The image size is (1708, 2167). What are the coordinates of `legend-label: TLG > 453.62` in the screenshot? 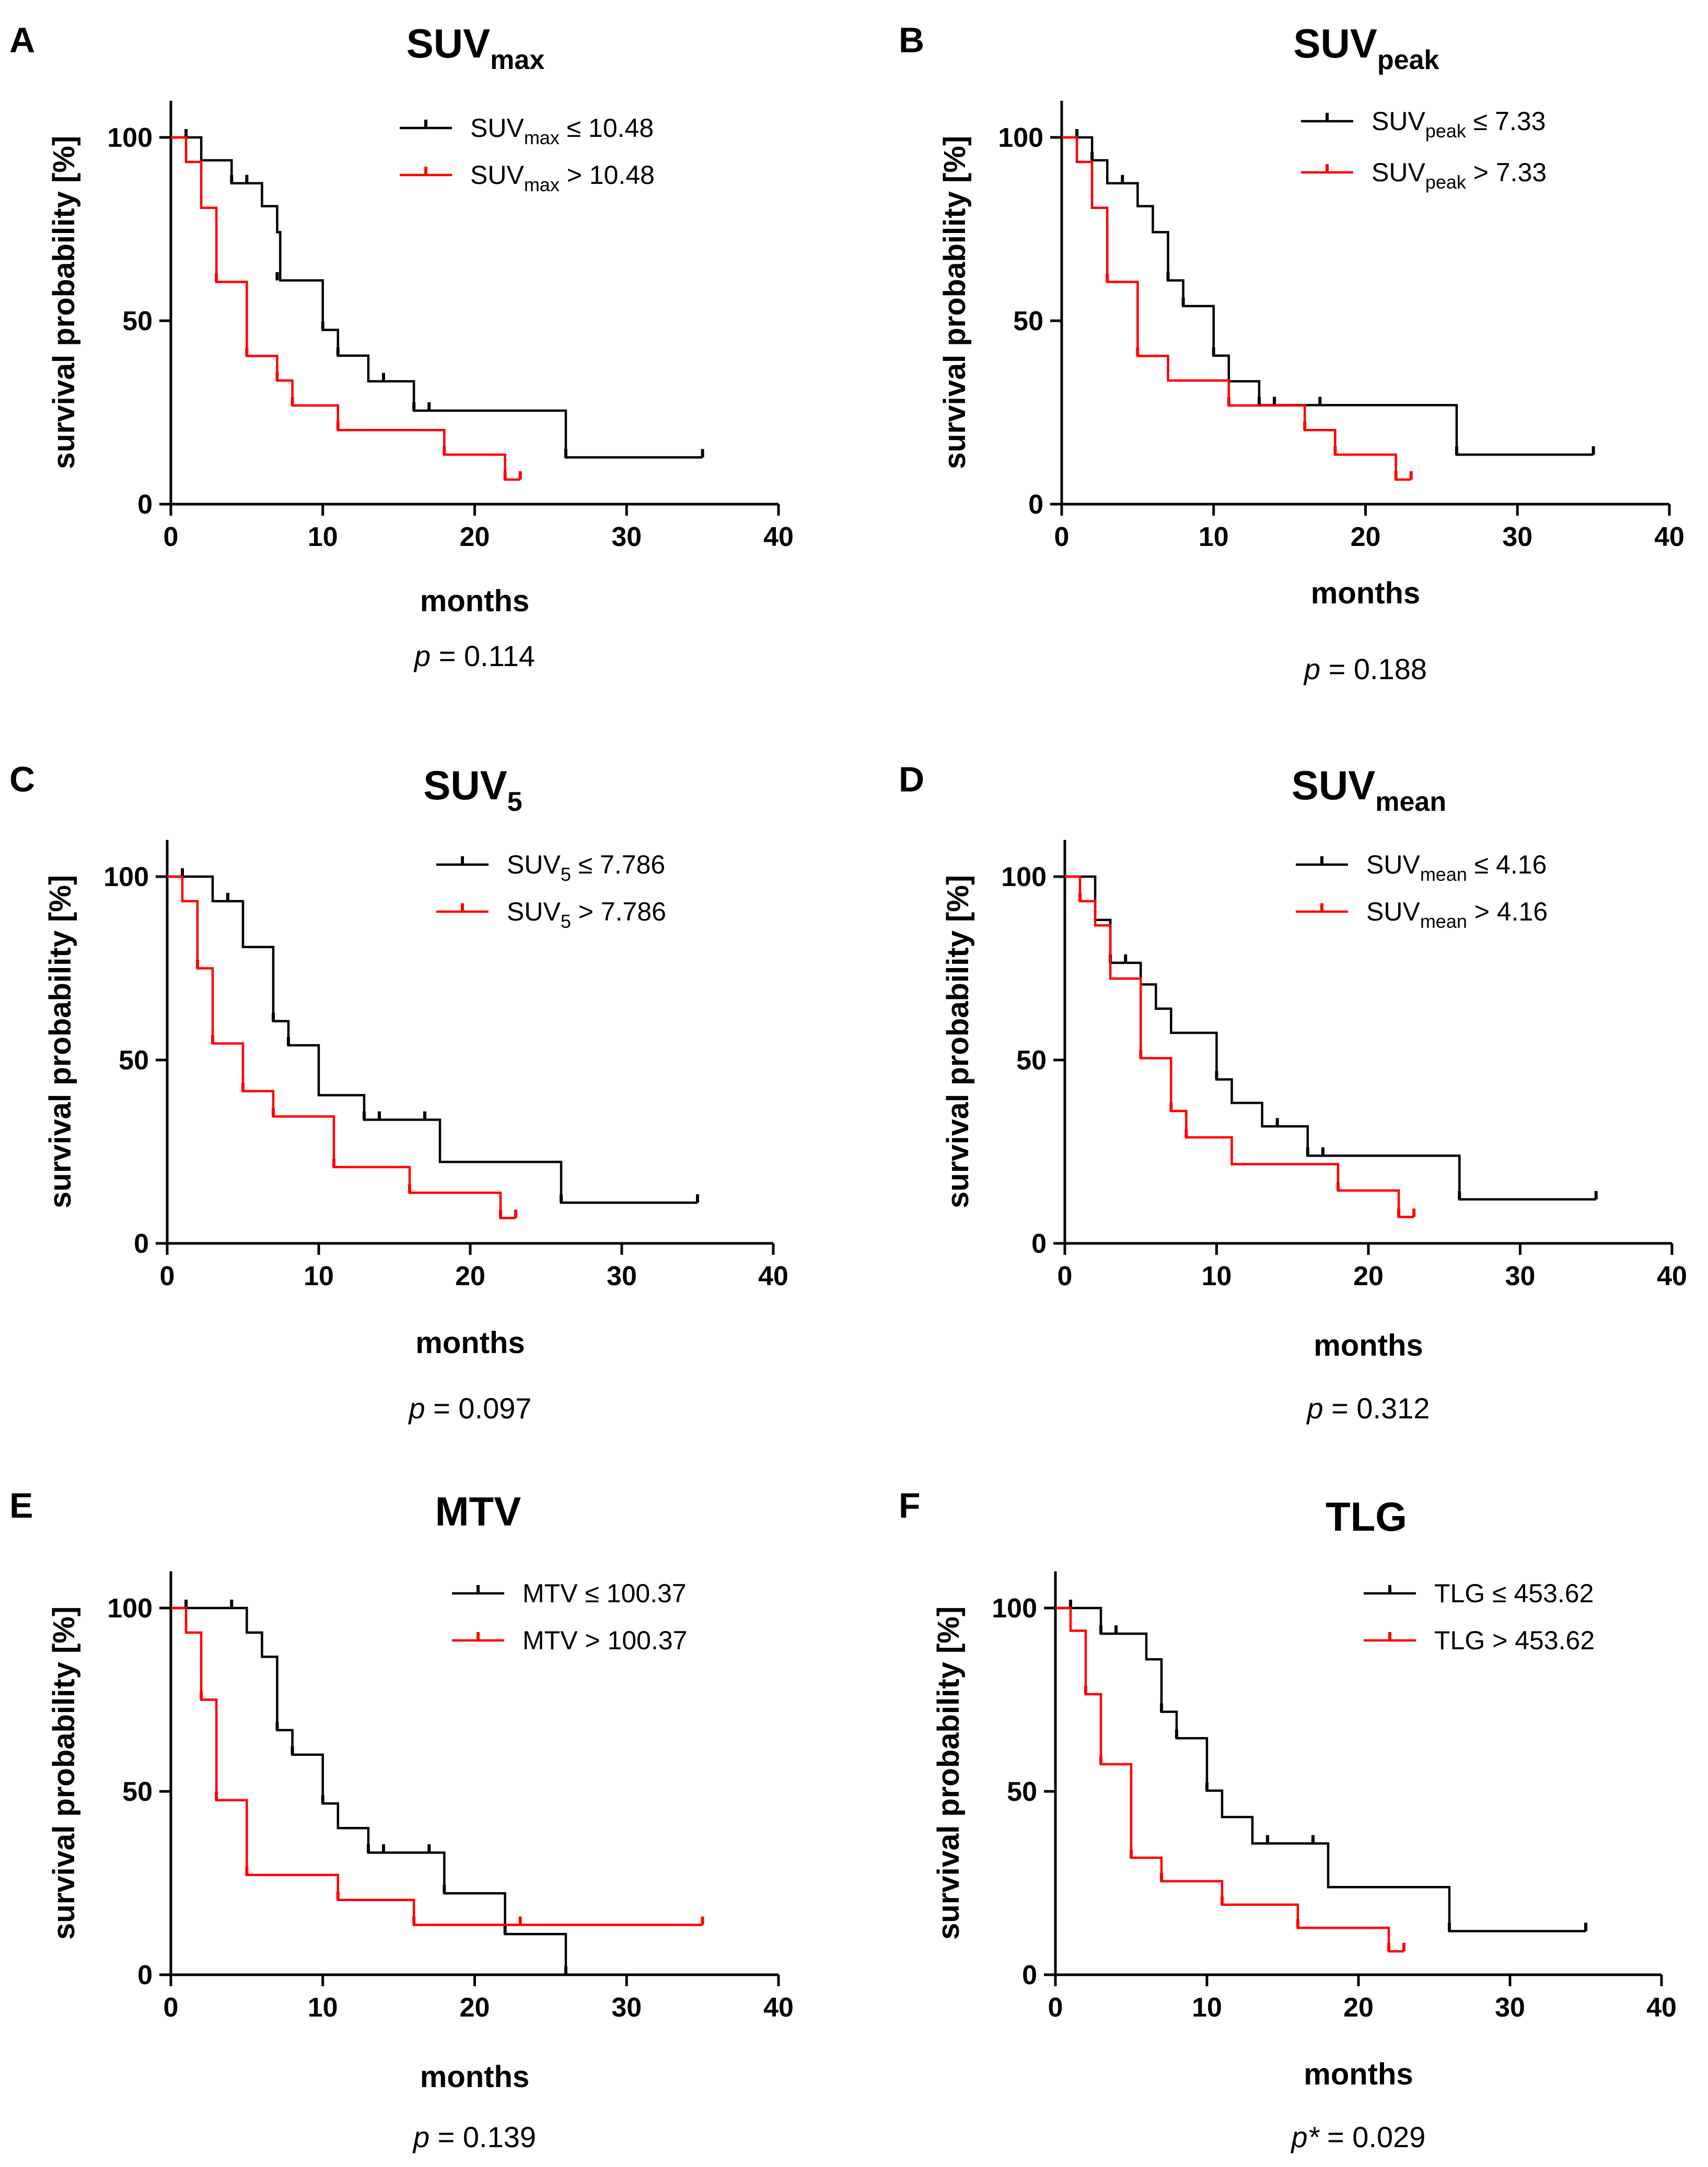 It's located at (1514, 1641).